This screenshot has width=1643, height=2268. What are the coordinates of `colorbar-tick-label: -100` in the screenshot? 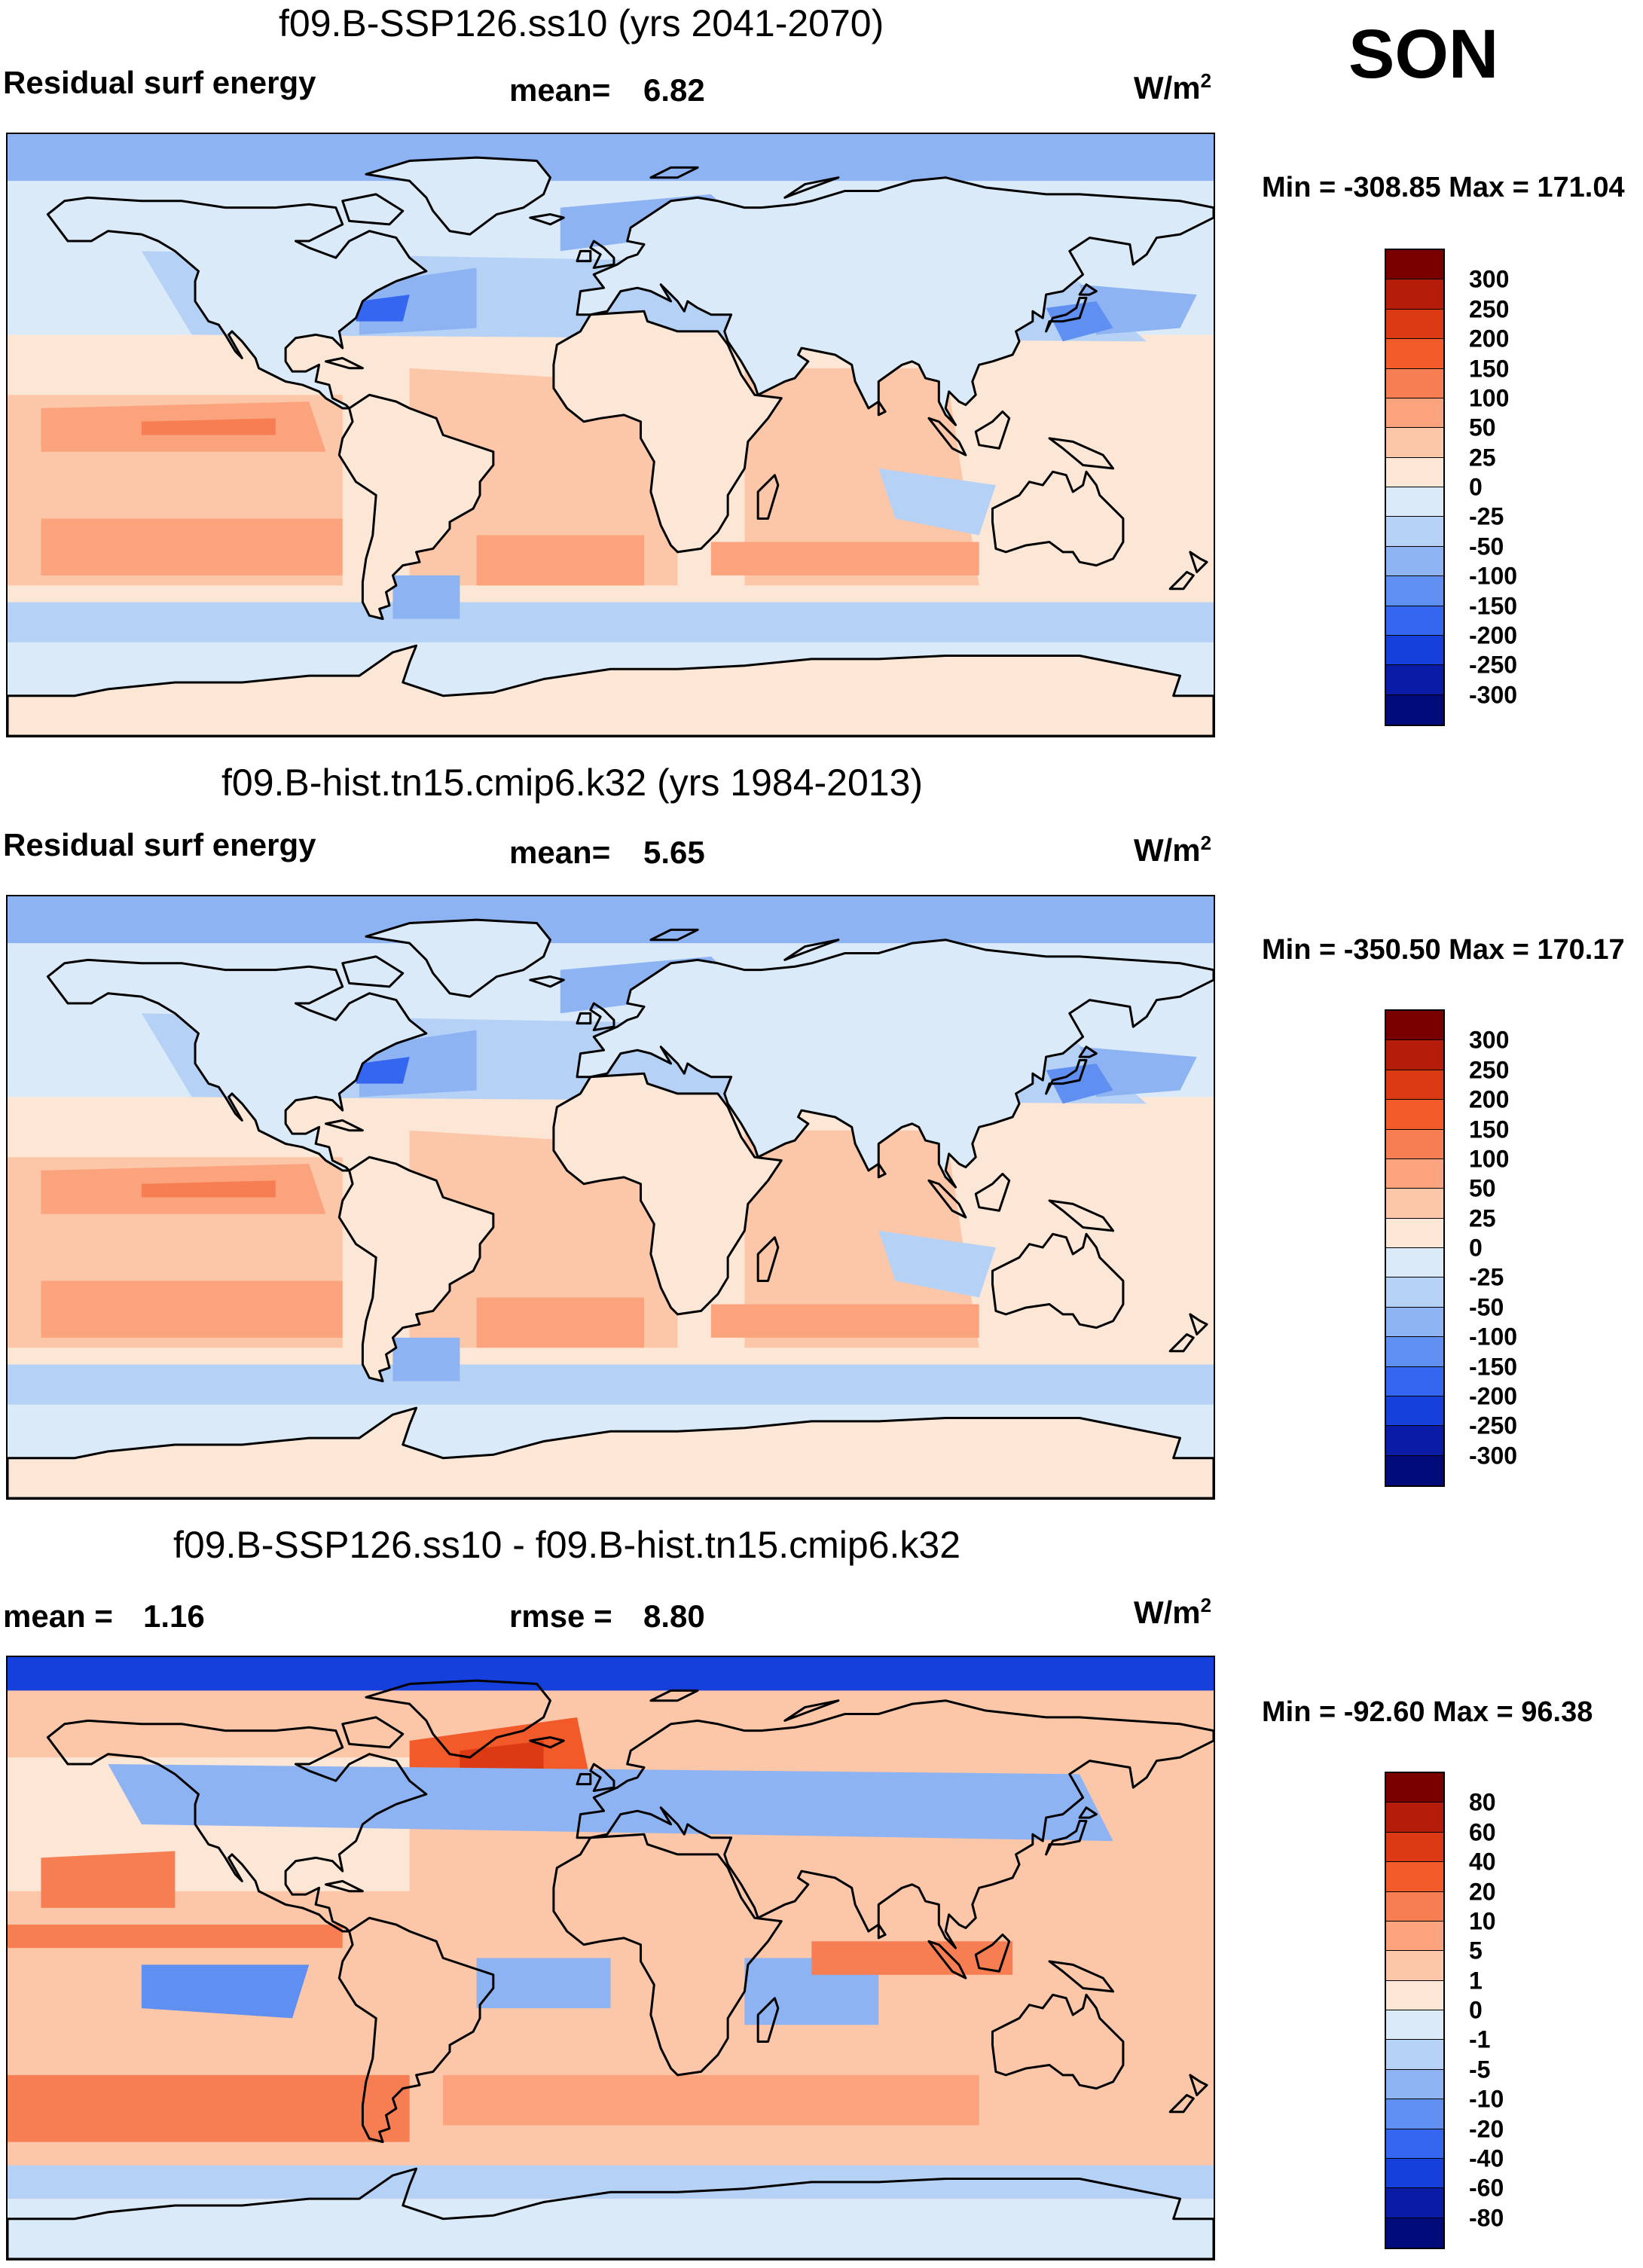 It's located at (1493, 1337).